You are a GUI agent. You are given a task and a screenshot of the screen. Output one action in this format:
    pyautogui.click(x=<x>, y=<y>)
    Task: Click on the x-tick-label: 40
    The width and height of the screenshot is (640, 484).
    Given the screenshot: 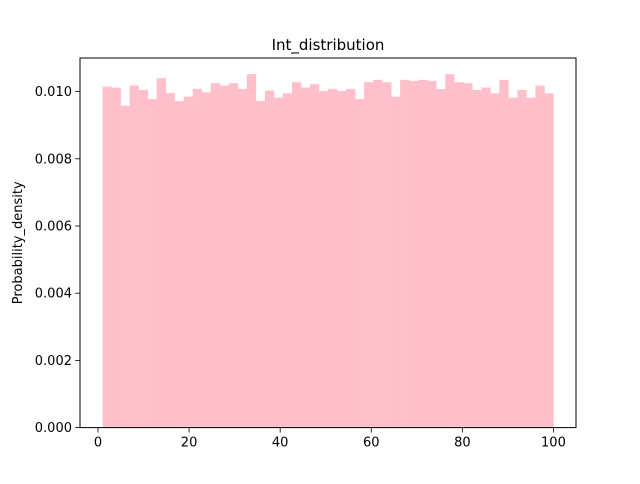 What is the action you would take?
    pyautogui.click(x=280, y=443)
    